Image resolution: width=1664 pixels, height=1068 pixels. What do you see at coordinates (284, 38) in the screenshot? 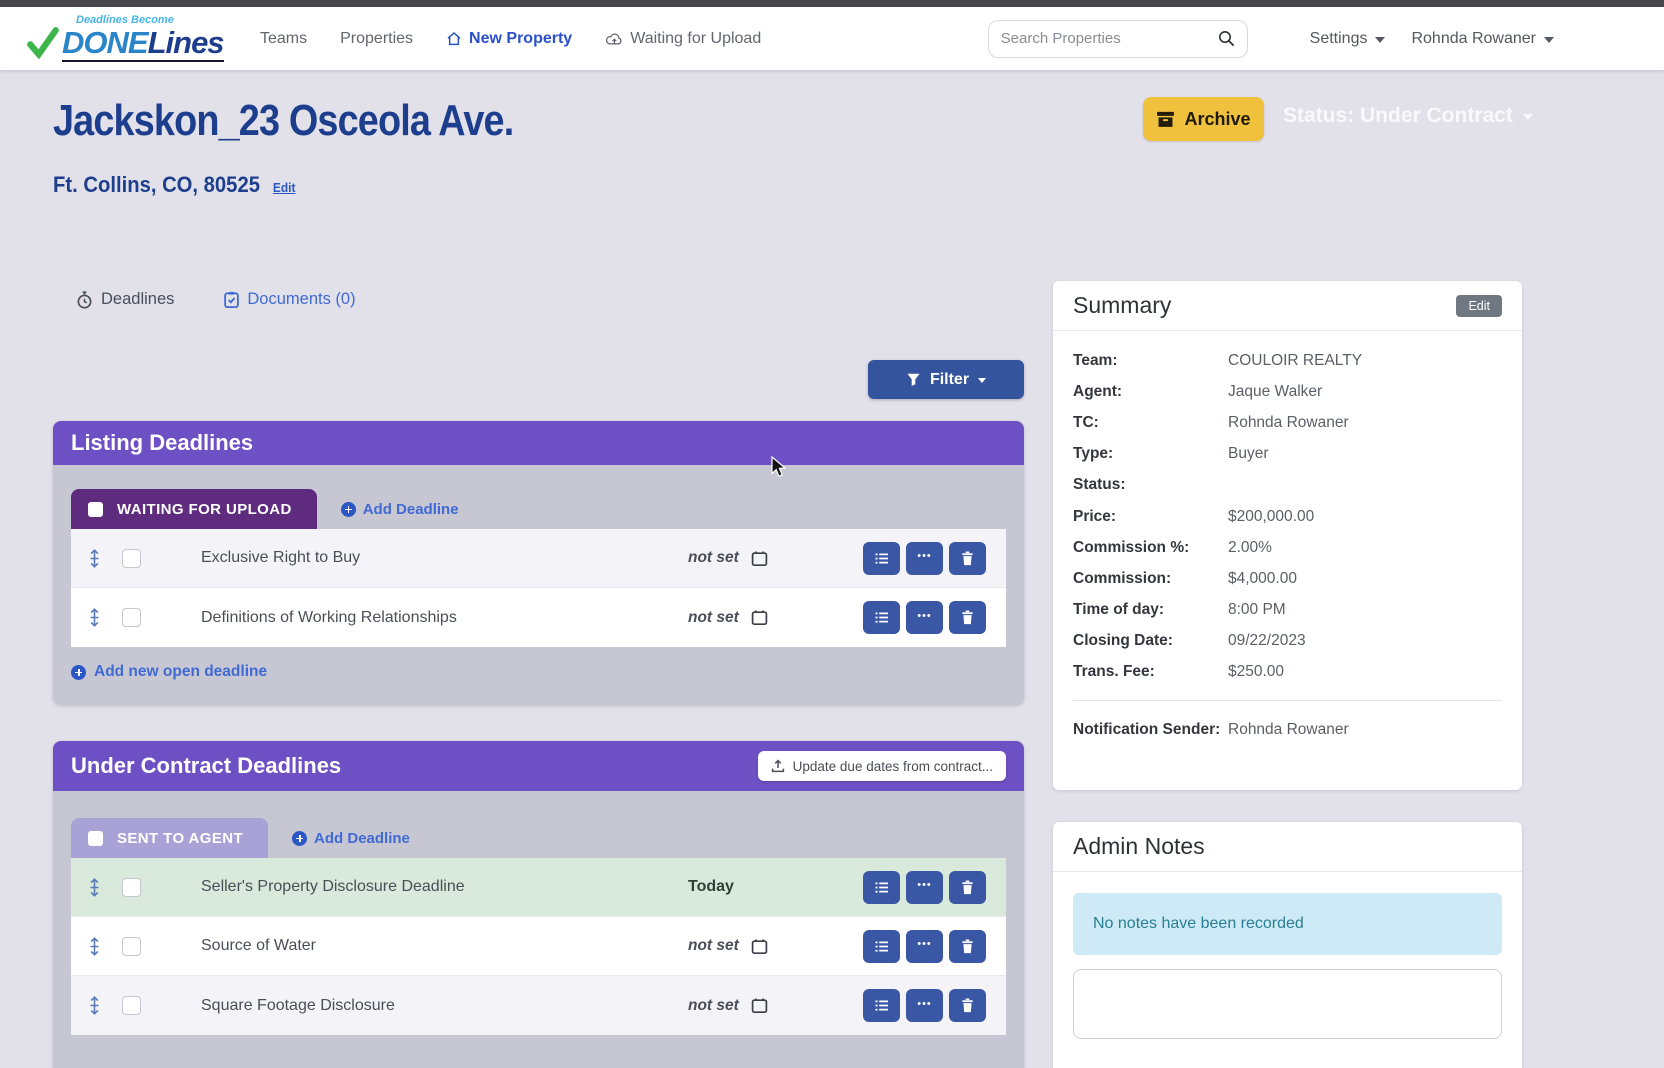
I see `nav-item-teams: Teams` at bounding box center [284, 38].